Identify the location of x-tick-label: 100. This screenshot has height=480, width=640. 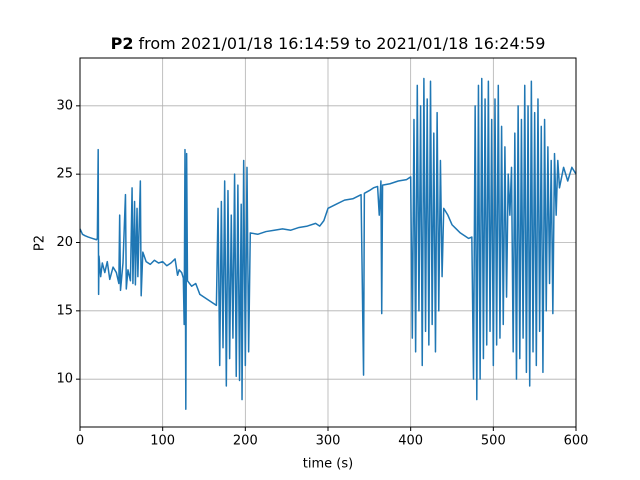
(162, 441).